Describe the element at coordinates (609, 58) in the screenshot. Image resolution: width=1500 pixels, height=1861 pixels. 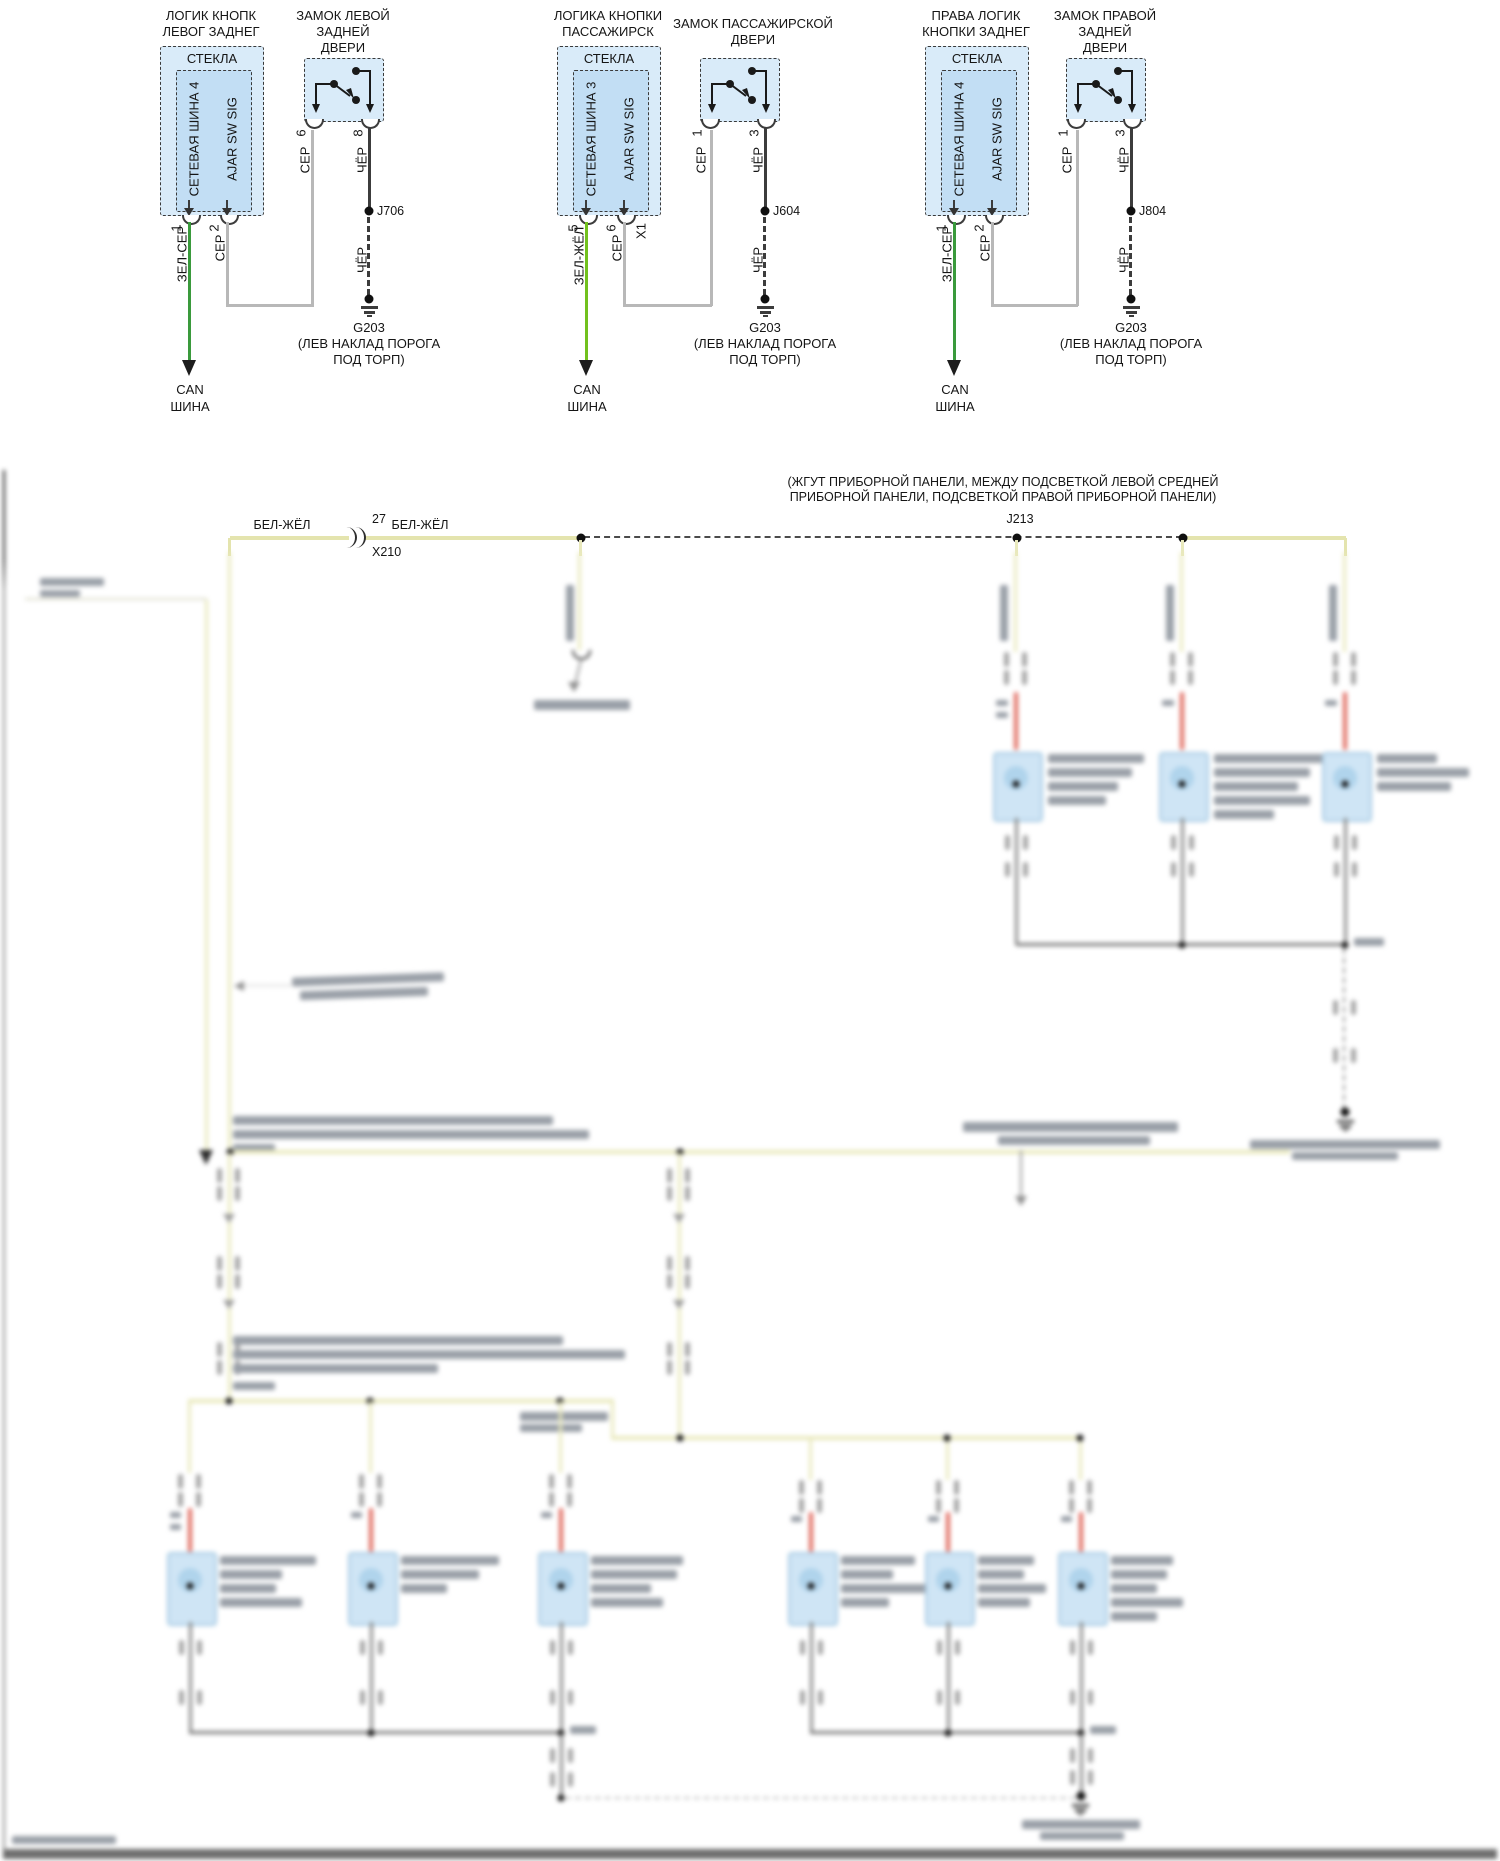
I see `glass-label: СТЕКЛА` at that location.